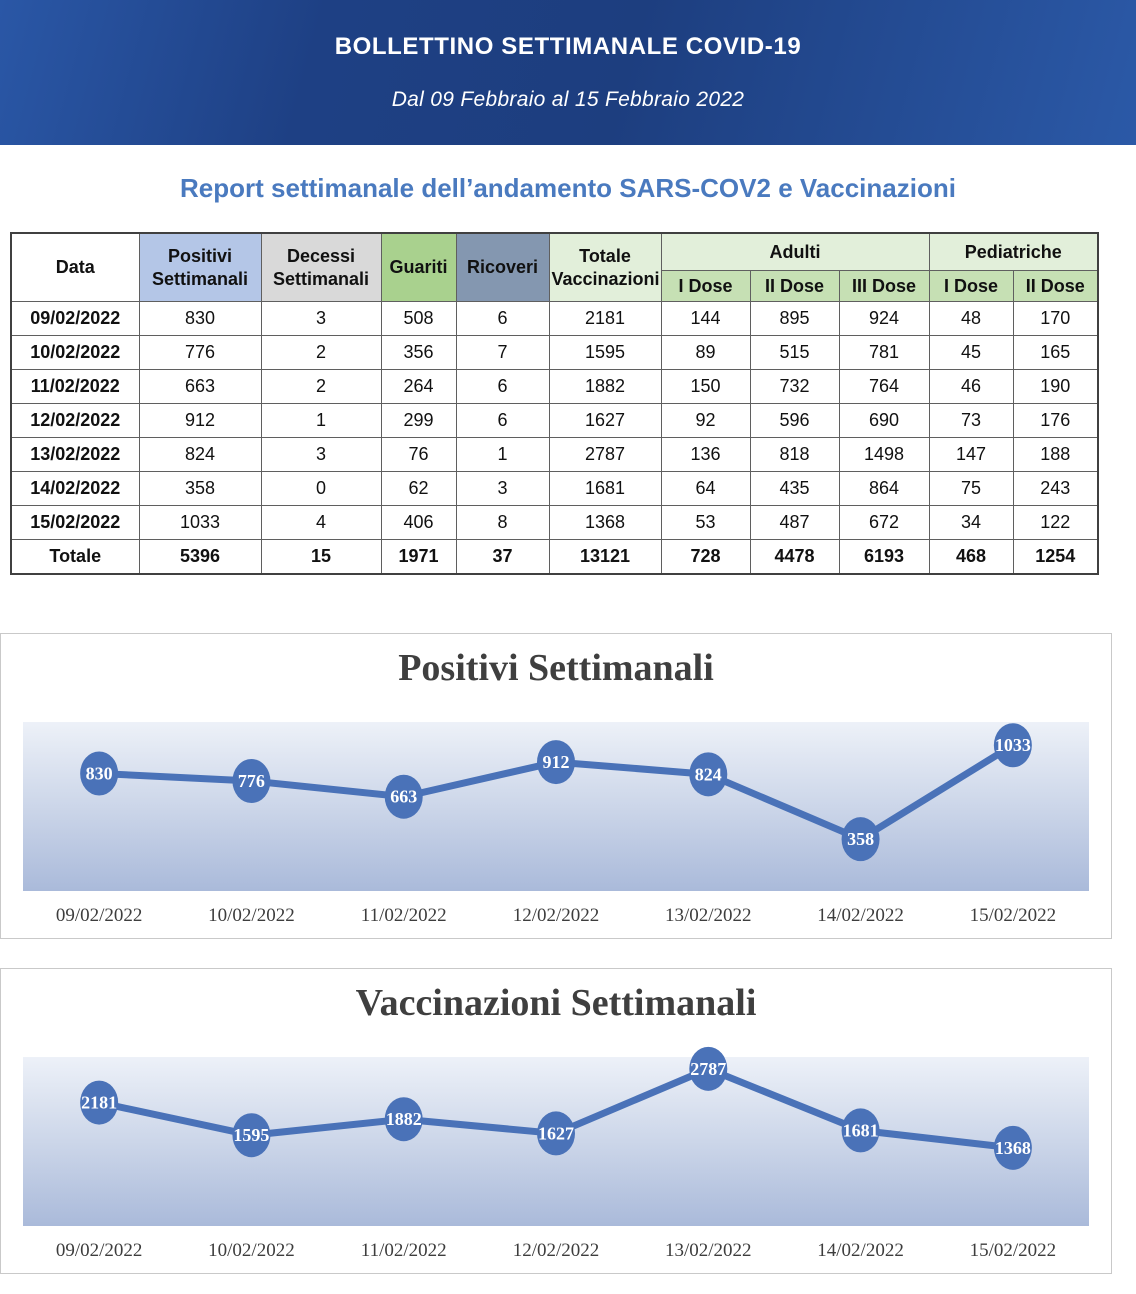 The width and height of the screenshot is (1136, 1294). Describe the element at coordinates (794, 454) in the screenshot. I see `value-cell: 818` at that location.